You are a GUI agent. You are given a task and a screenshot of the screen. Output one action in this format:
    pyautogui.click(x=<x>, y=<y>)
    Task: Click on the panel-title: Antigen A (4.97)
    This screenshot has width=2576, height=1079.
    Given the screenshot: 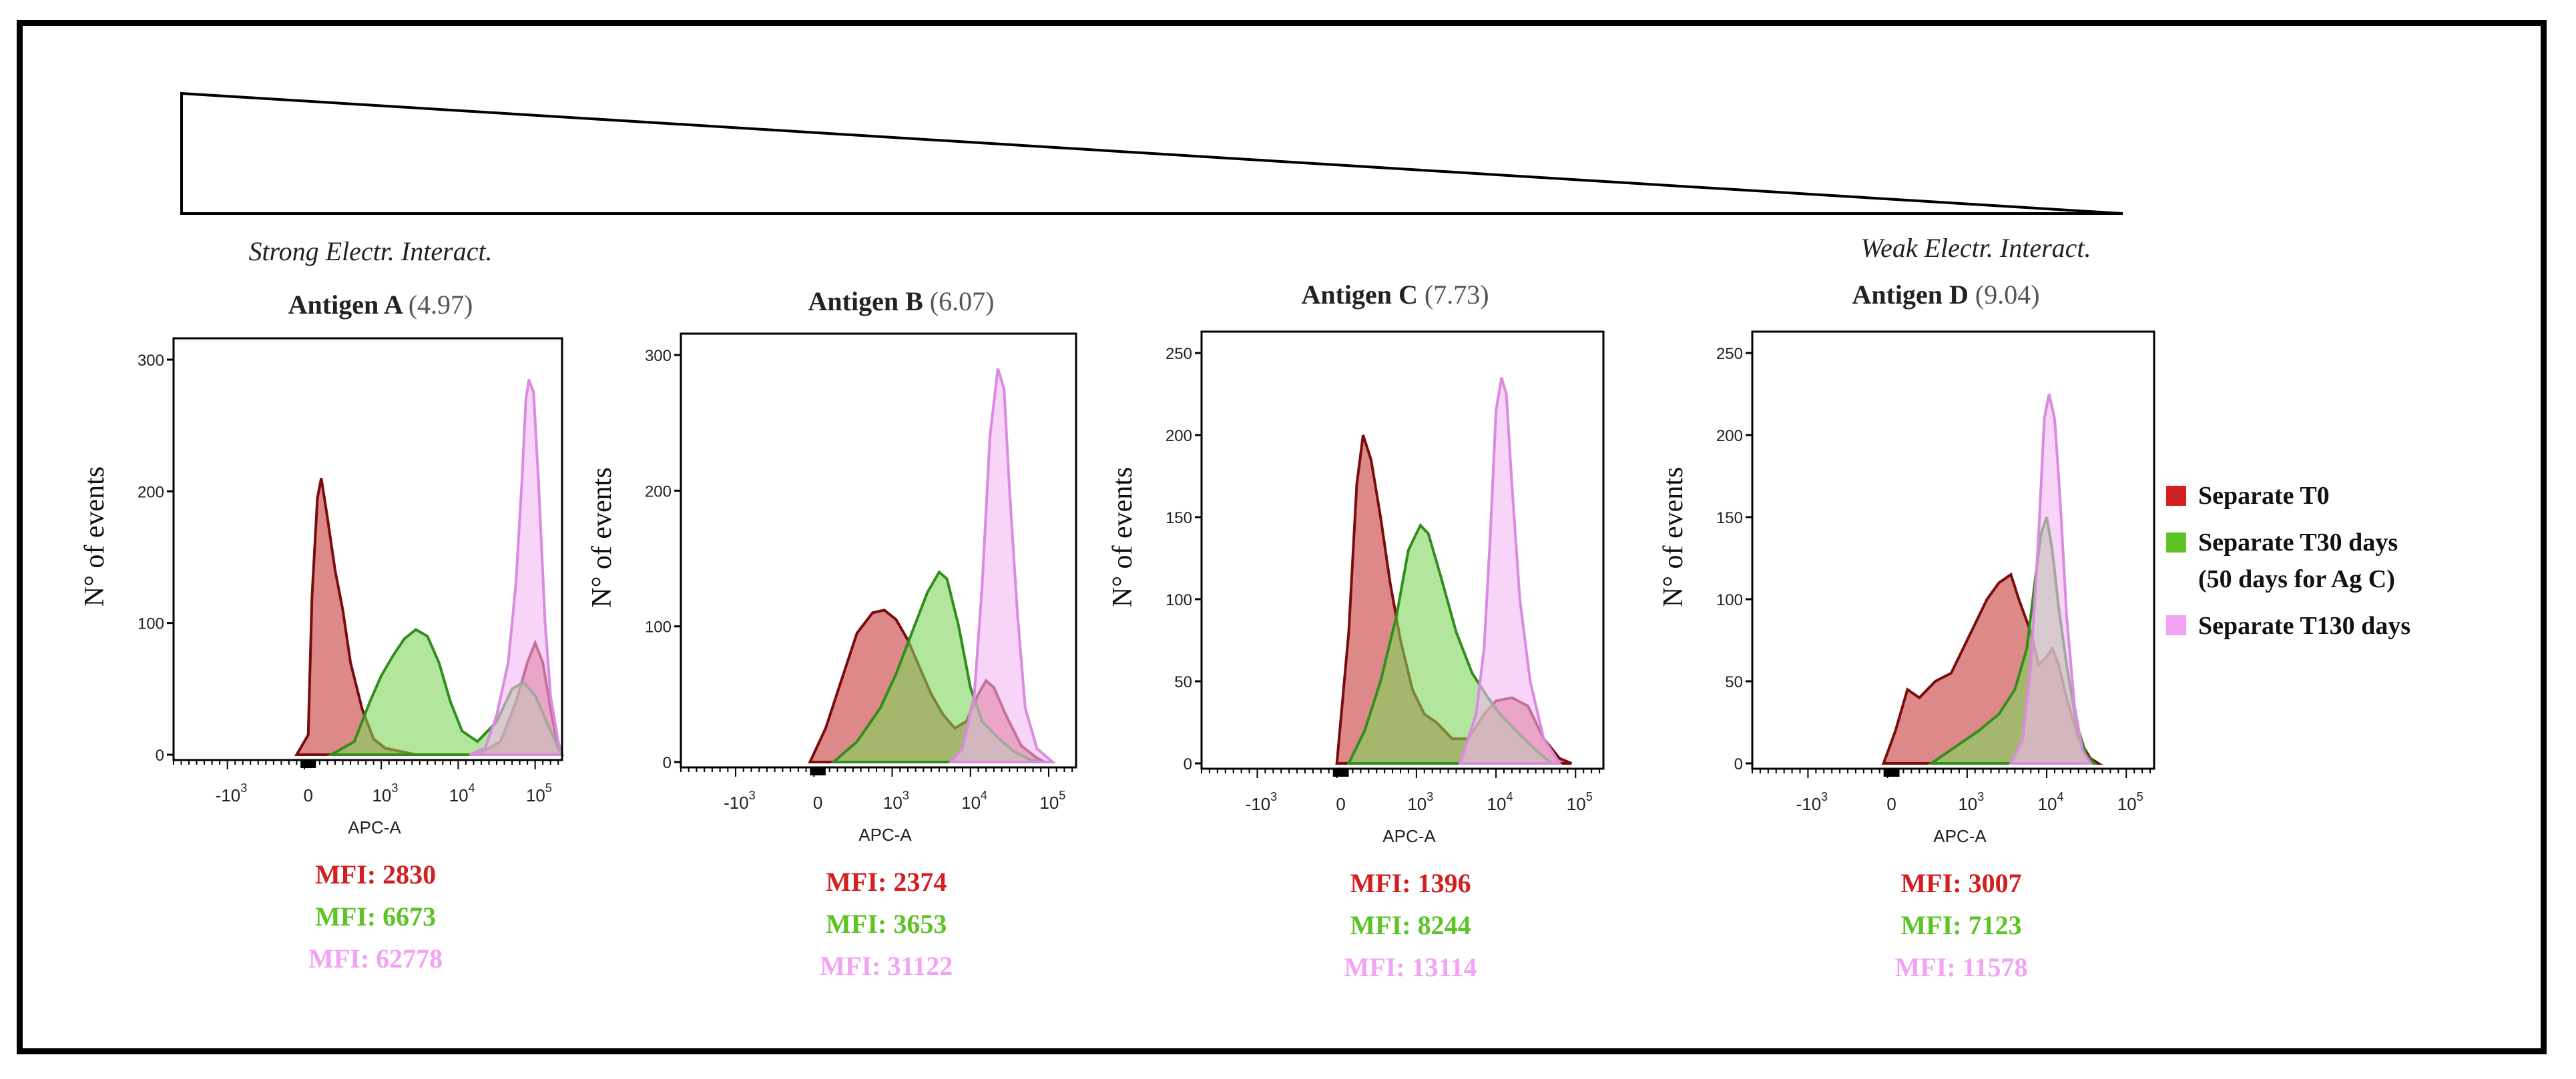 What is the action you would take?
    pyautogui.click(x=380, y=305)
    